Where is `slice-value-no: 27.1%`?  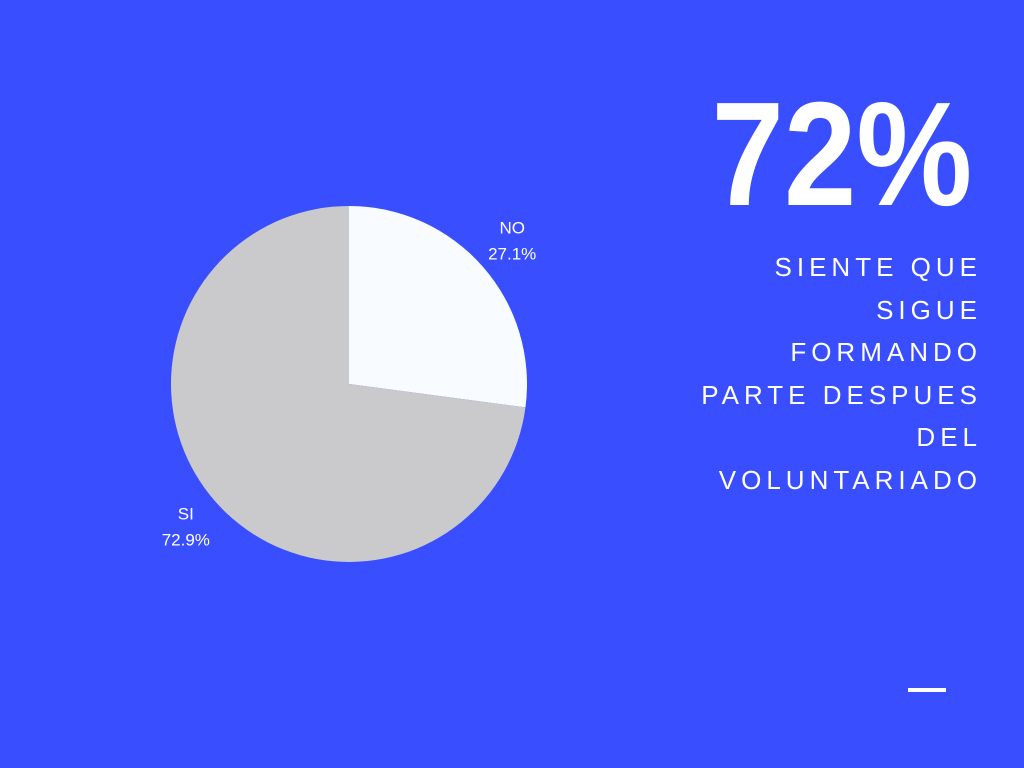 slice-value-no: 27.1% is located at coordinates (512, 254).